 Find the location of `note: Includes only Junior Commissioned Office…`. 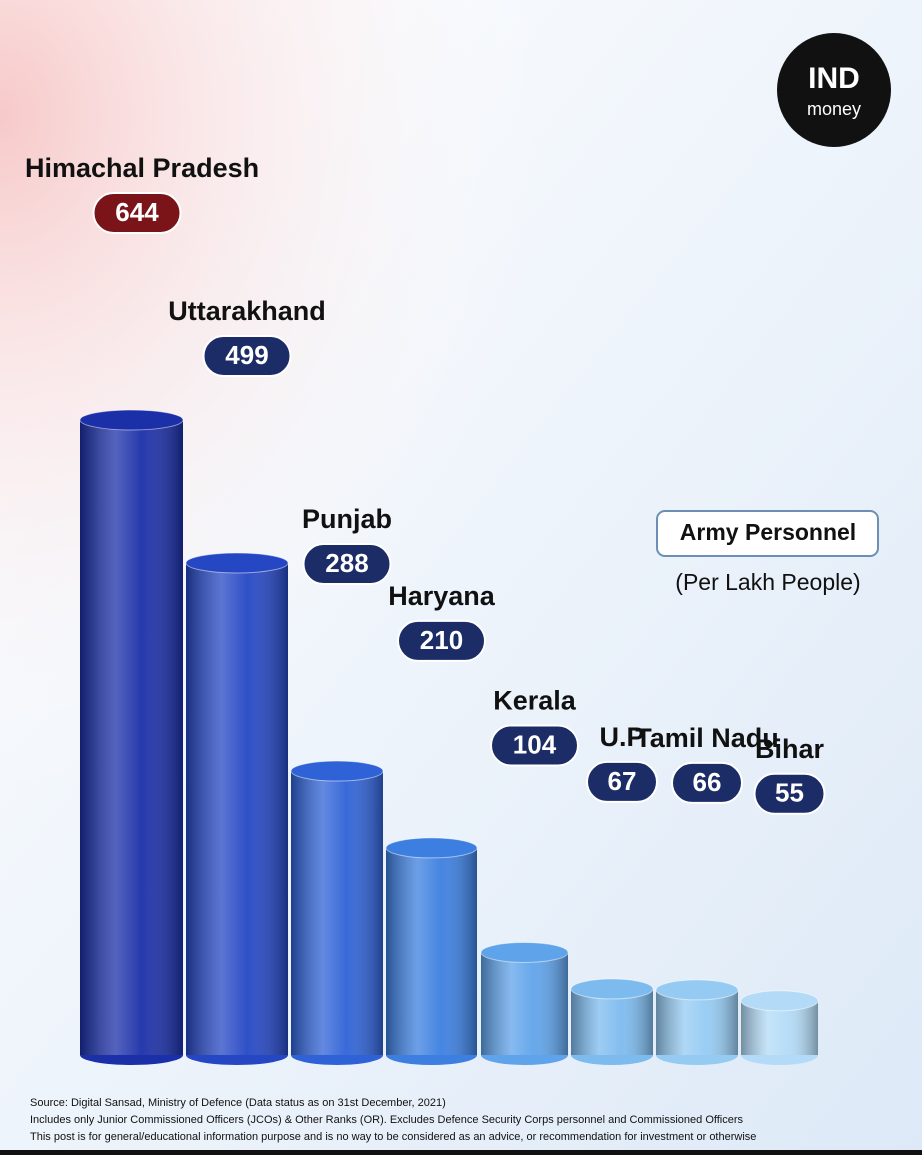

note: Includes only Junior Commissioned Office… is located at coordinates (387, 1120).